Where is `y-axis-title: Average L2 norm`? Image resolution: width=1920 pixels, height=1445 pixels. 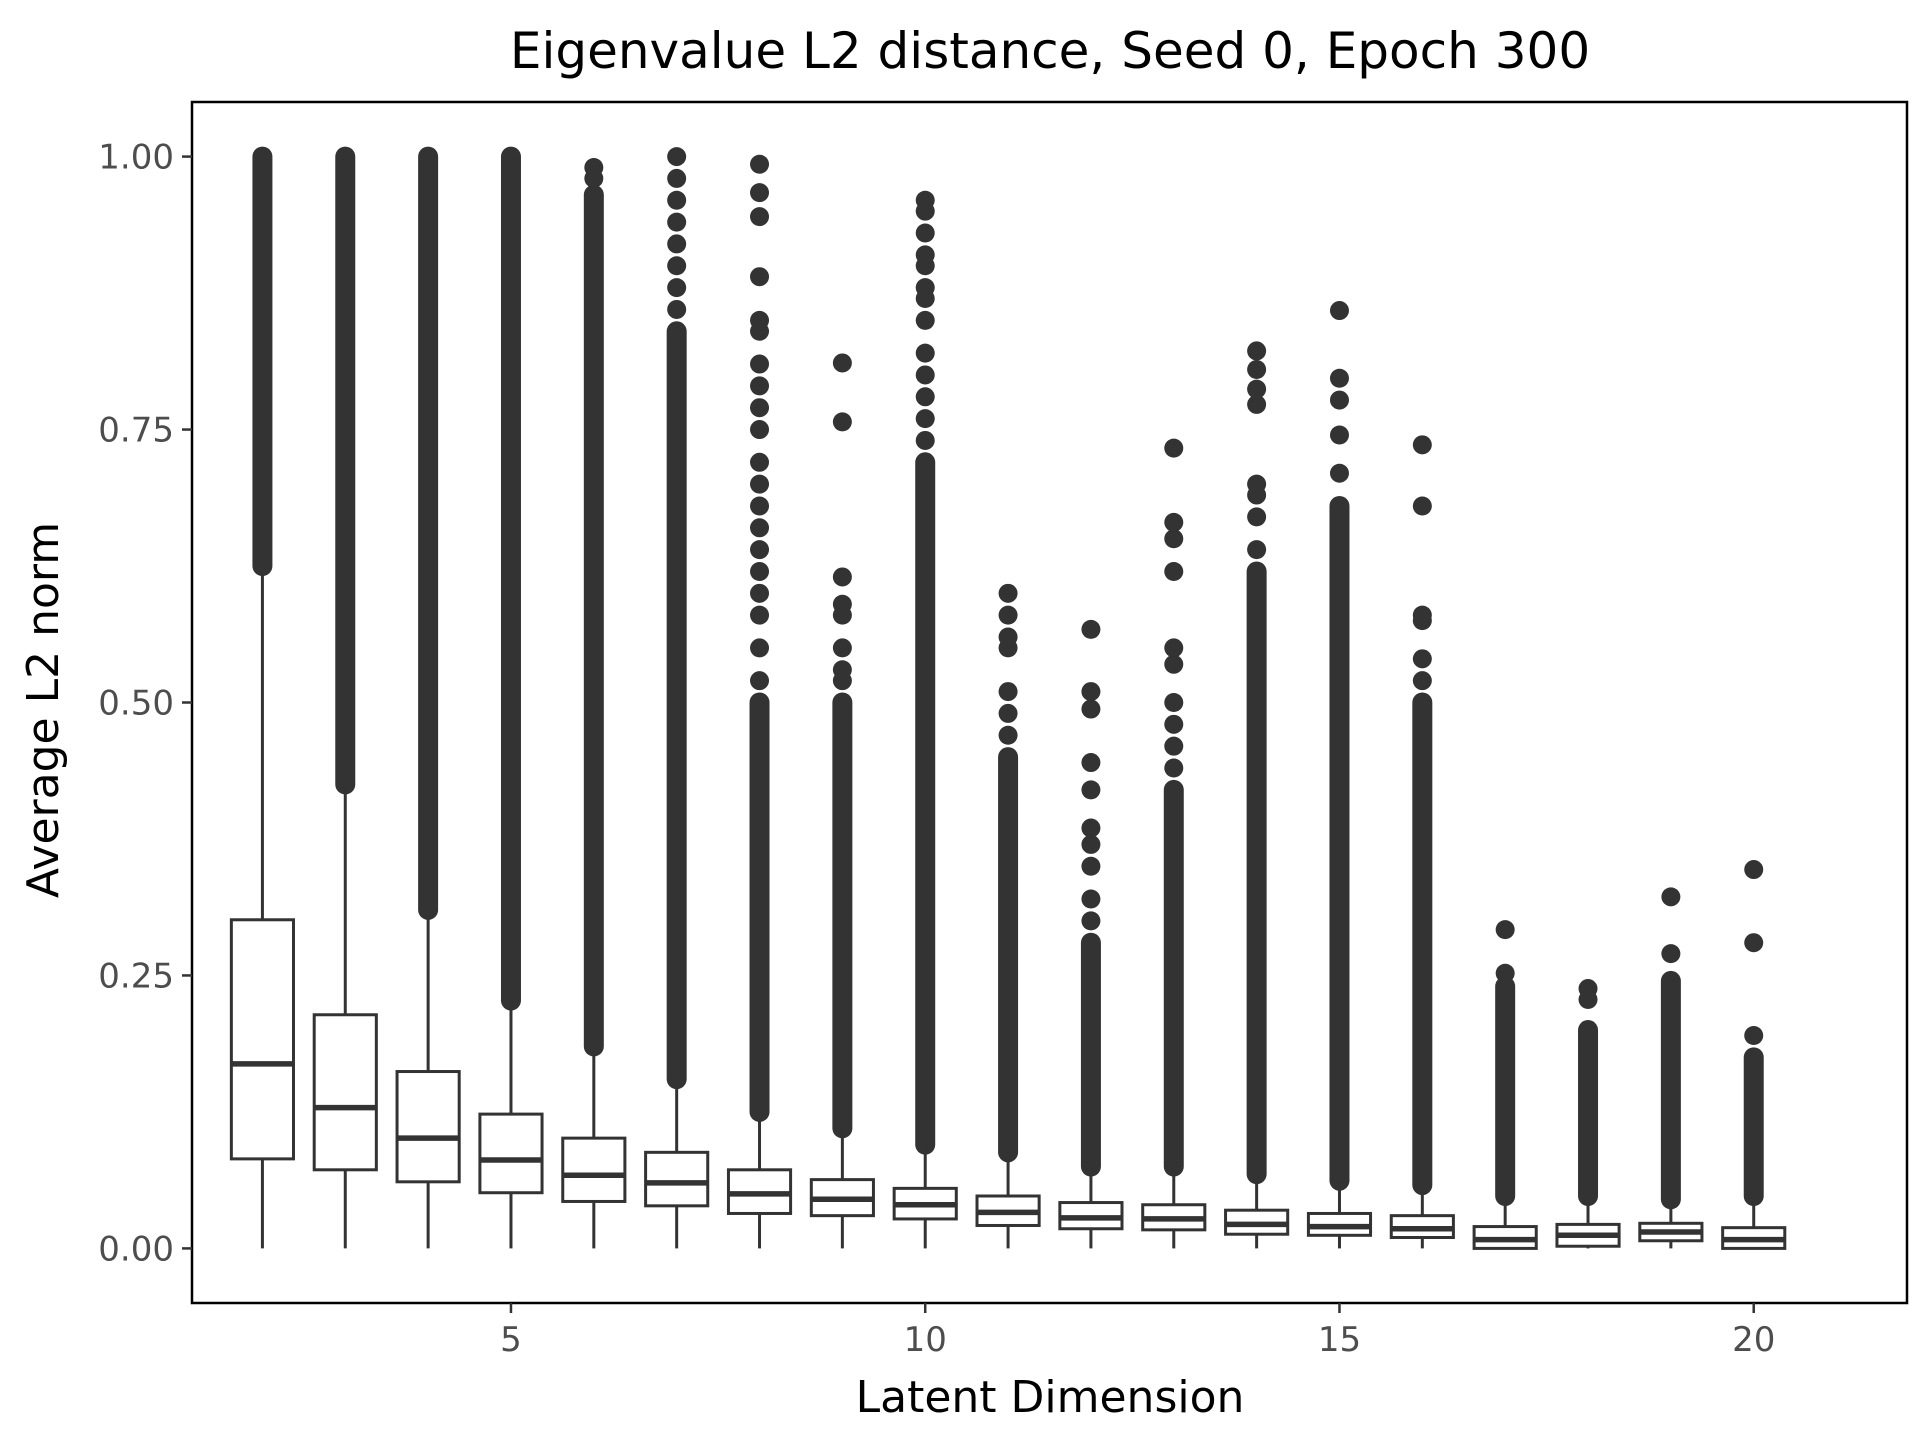
y-axis-title: Average L2 norm is located at coordinates (43, 710).